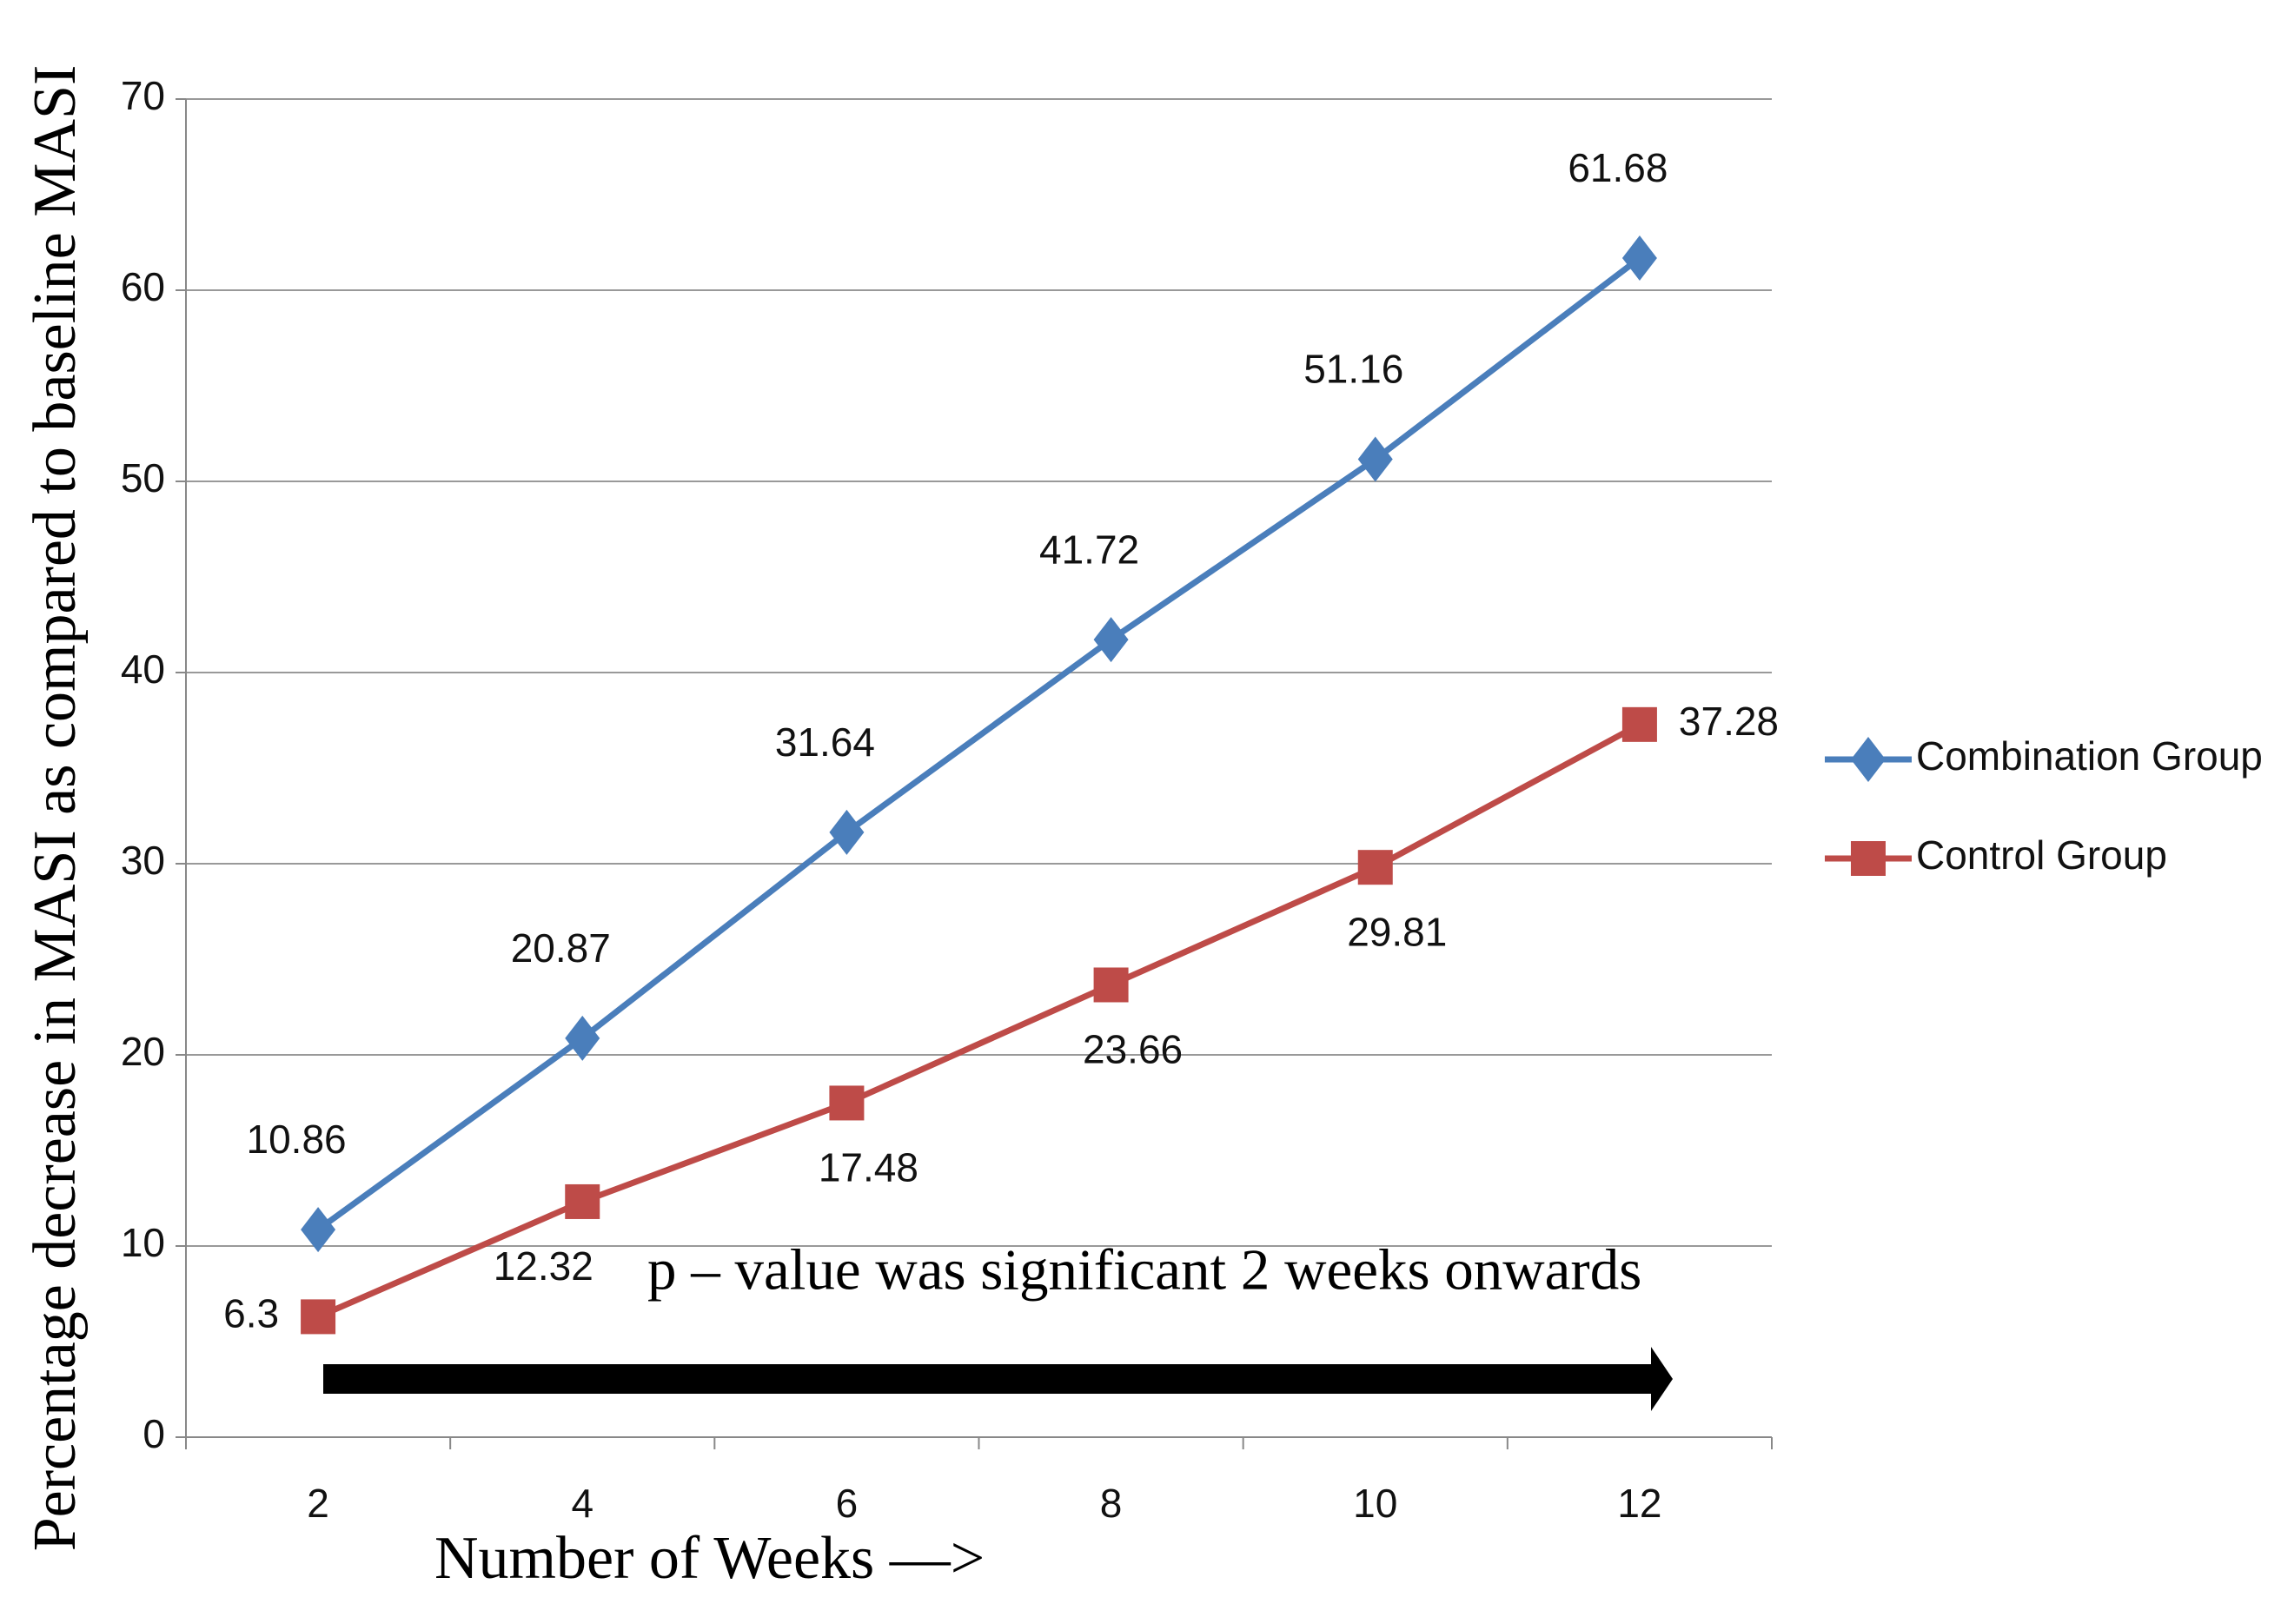 The height and width of the screenshot is (1624, 2281). What do you see at coordinates (847, 1504) in the screenshot?
I see `x-tick-label: 6` at bounding box center [847, 1504].